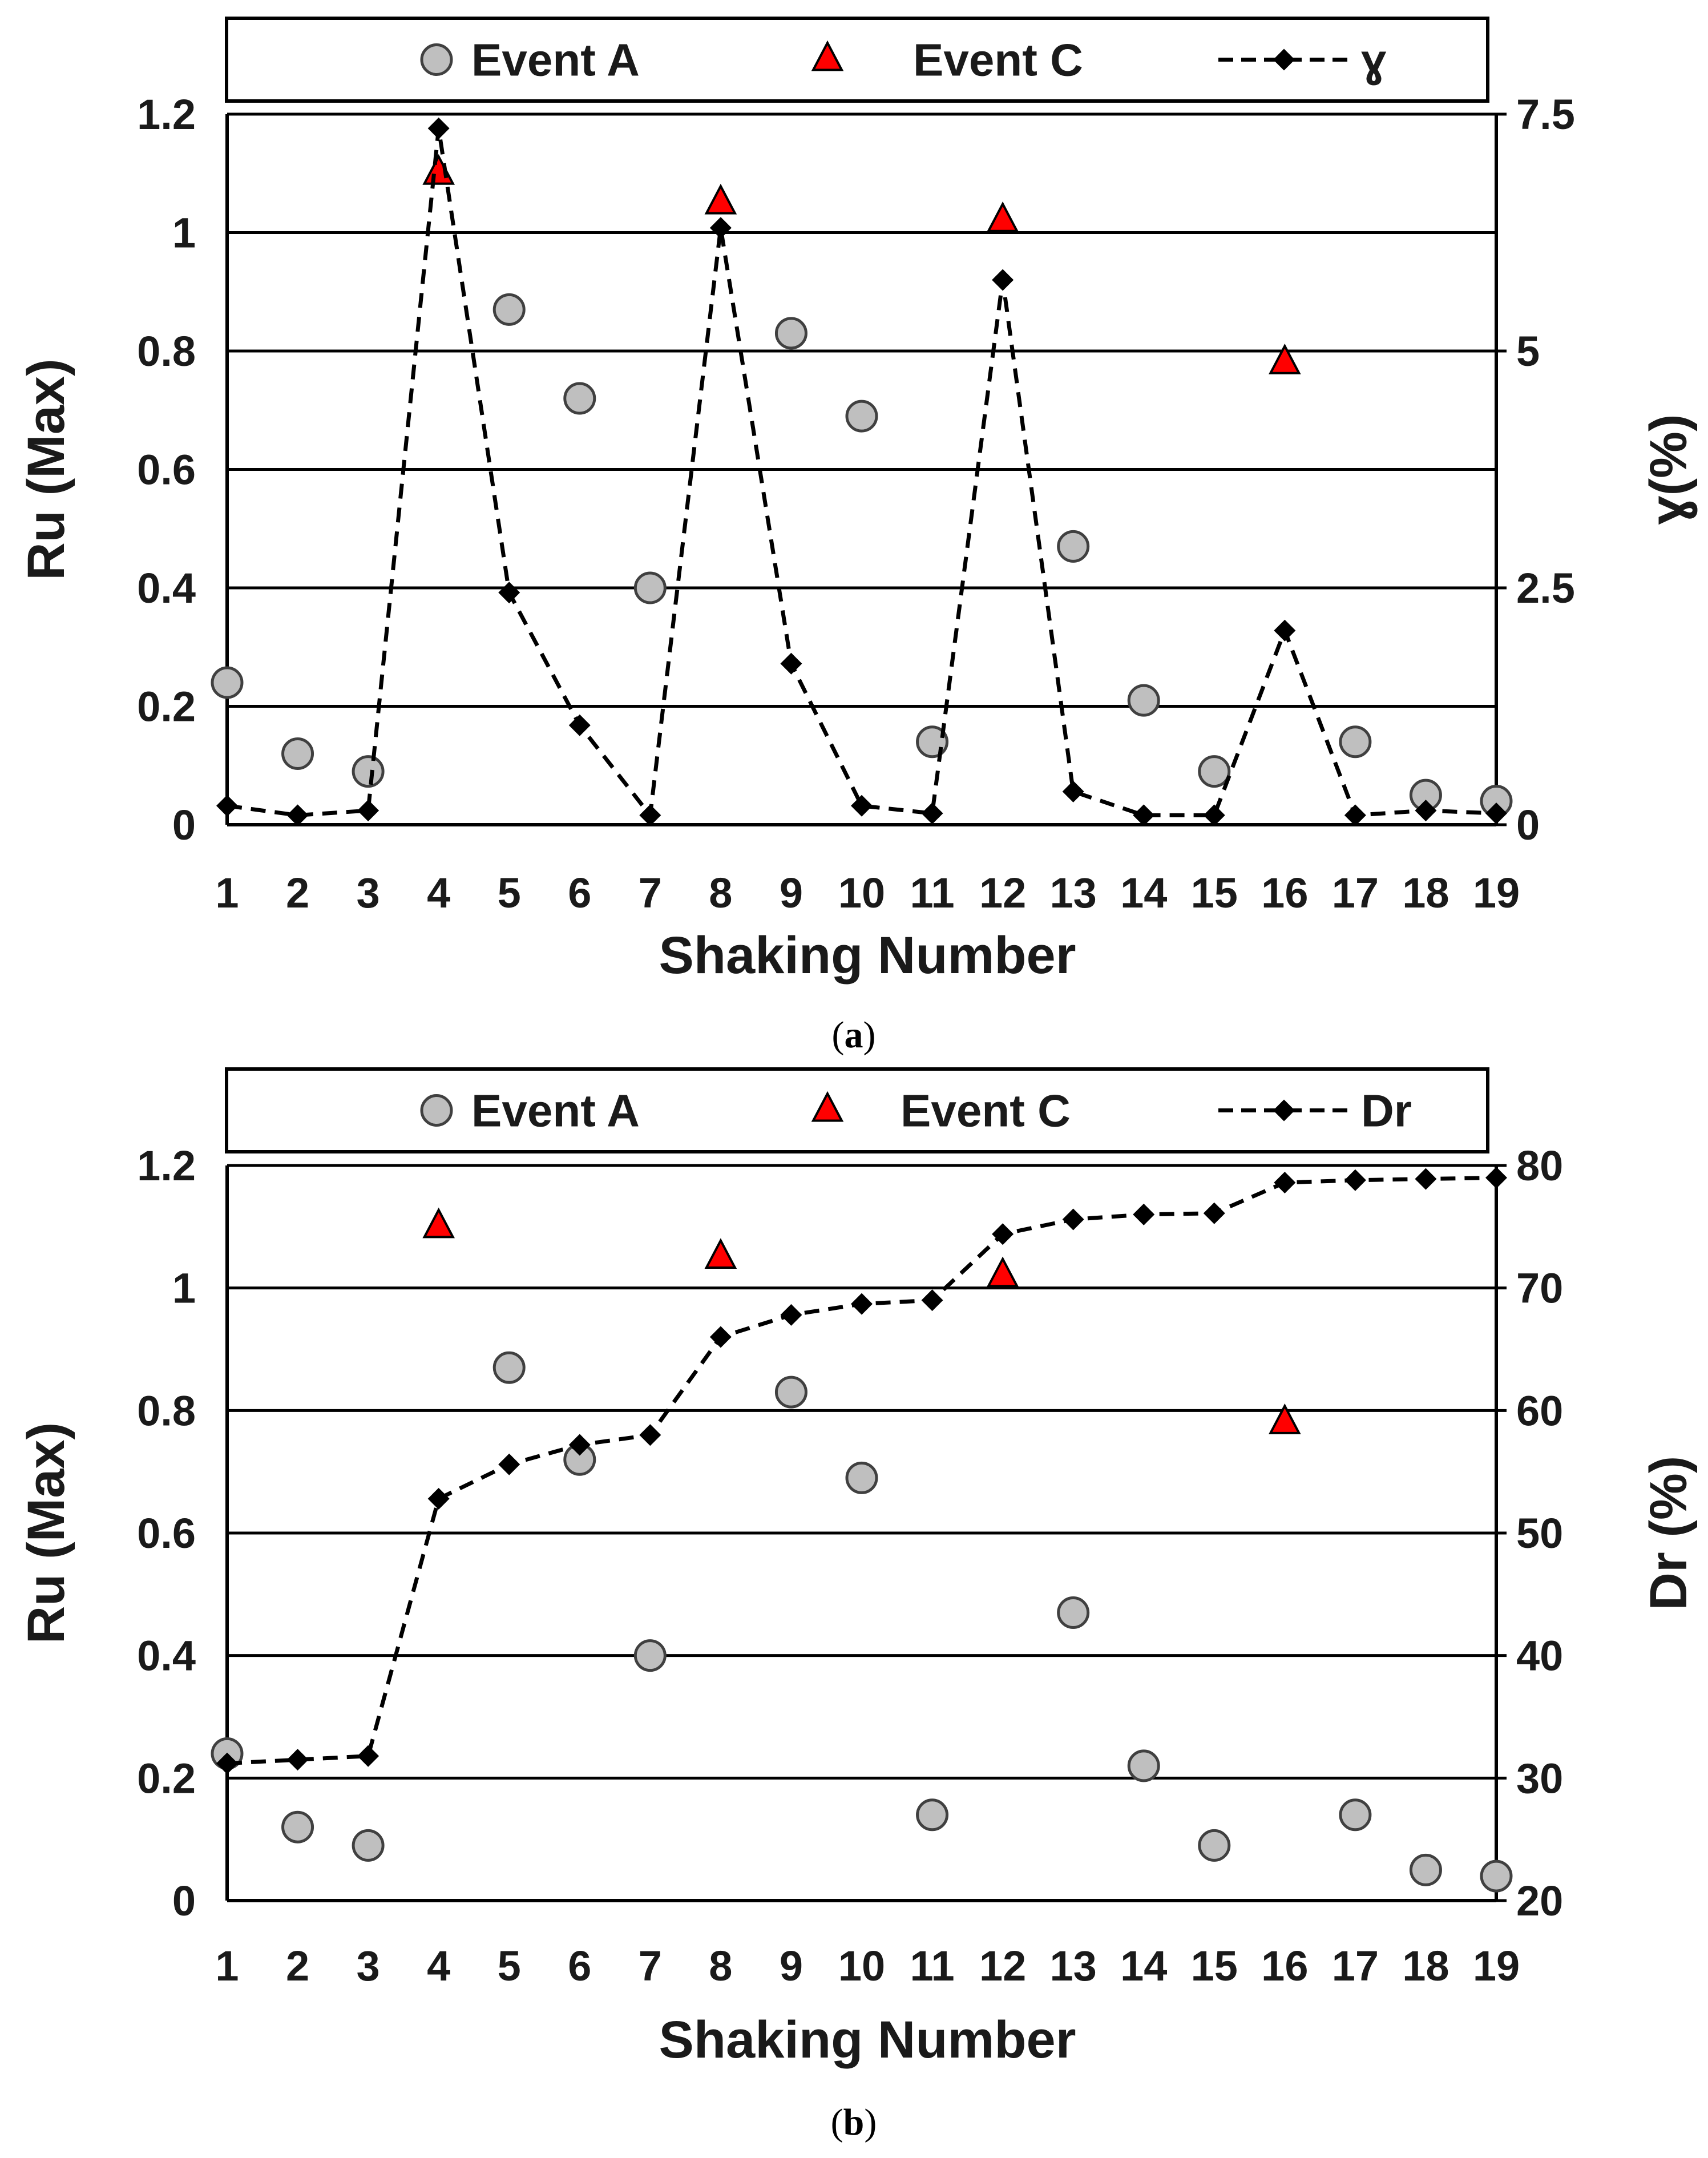 This screenshot has height=2158, width=1708. Describe the element at coordinates (1539, 1901) in the screenshot. I see `y2-tick-label: 20` at that location.